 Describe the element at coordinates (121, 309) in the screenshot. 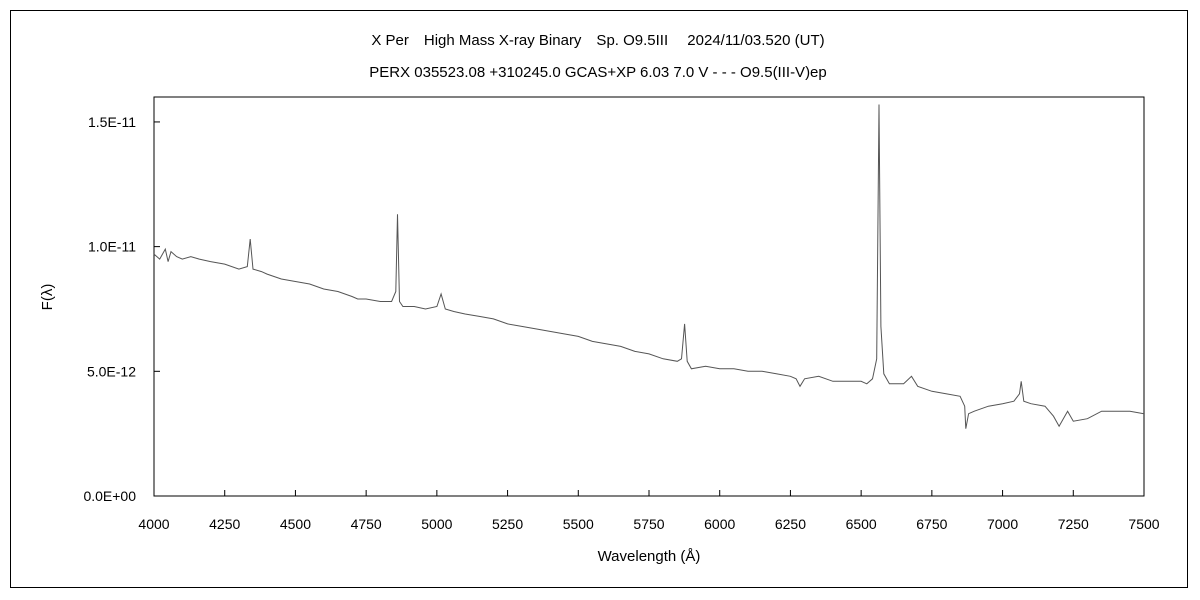

I see `y-axis: 0.0E+00 5.0E-12 1.0E-11 1.5E-11` at that location.